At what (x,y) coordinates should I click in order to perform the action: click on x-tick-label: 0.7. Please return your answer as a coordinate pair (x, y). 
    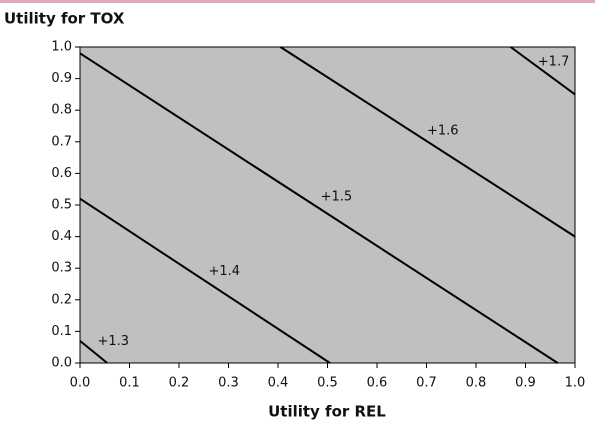
    Looking at the image, I should click on (426, 383).